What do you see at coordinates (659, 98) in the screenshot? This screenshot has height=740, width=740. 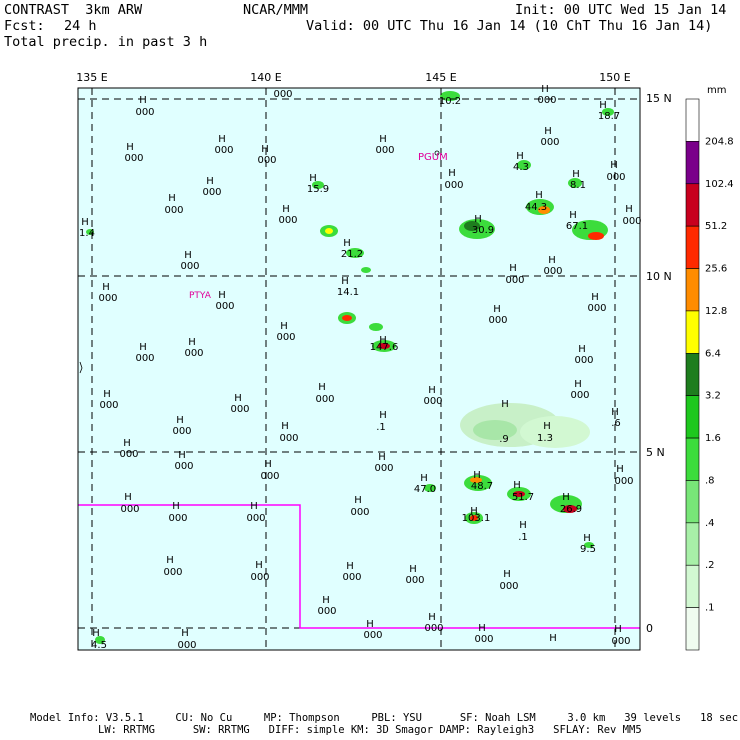 I see `lat-label-15: 15 N` at bounding box center [659, 98].